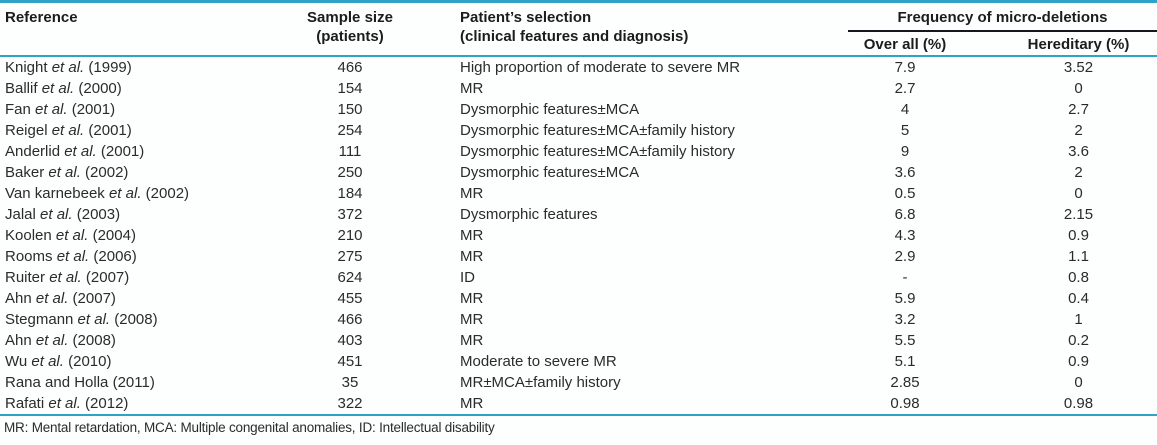 The height and width of the screenshot is (445, 1157). What do you see at coordinates (905, 193) in the screenshot?
I see `cell-overall-percent: 0.5` at bounding box center [905, 193].